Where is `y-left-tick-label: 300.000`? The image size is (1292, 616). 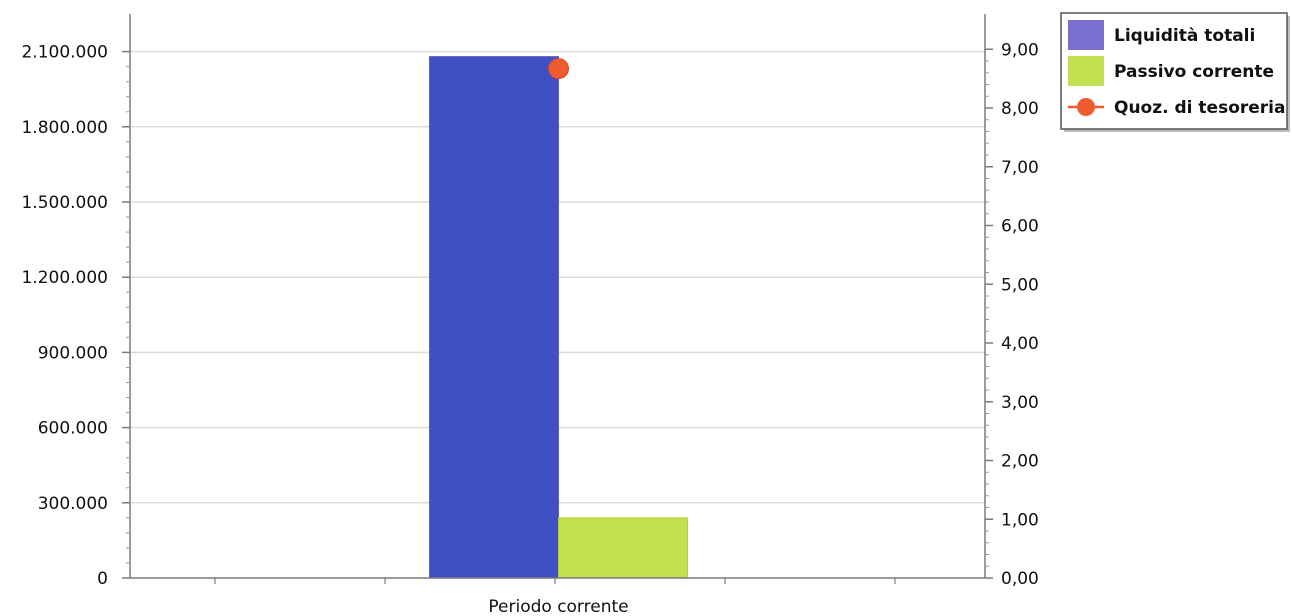 y-left-tick-label: 300.000 is located at coordinates (73, 504).